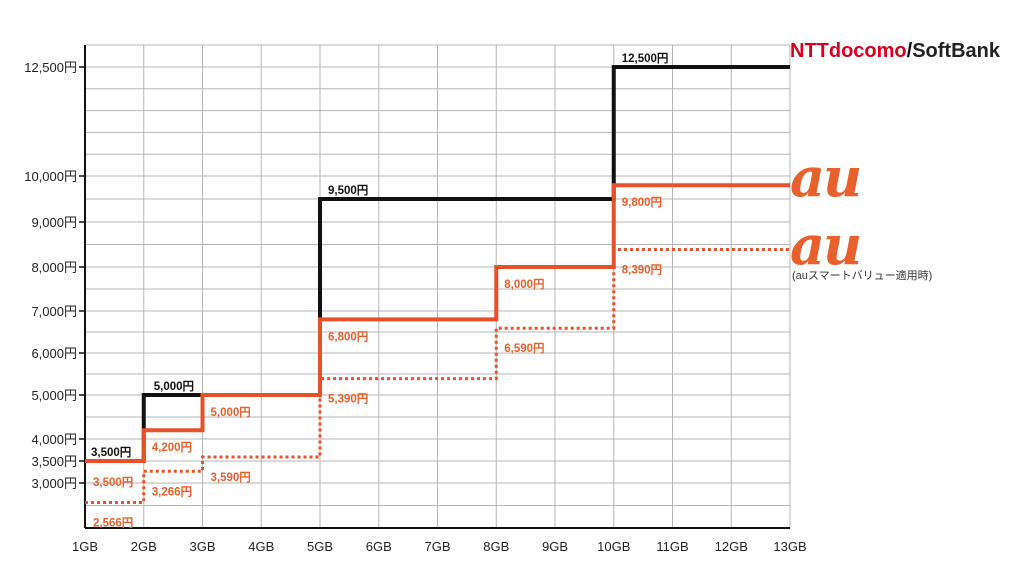 The height and width of the screenshot is (574, 1024). I want to click on y-tick-label: 5,000円, so click(54, 395).